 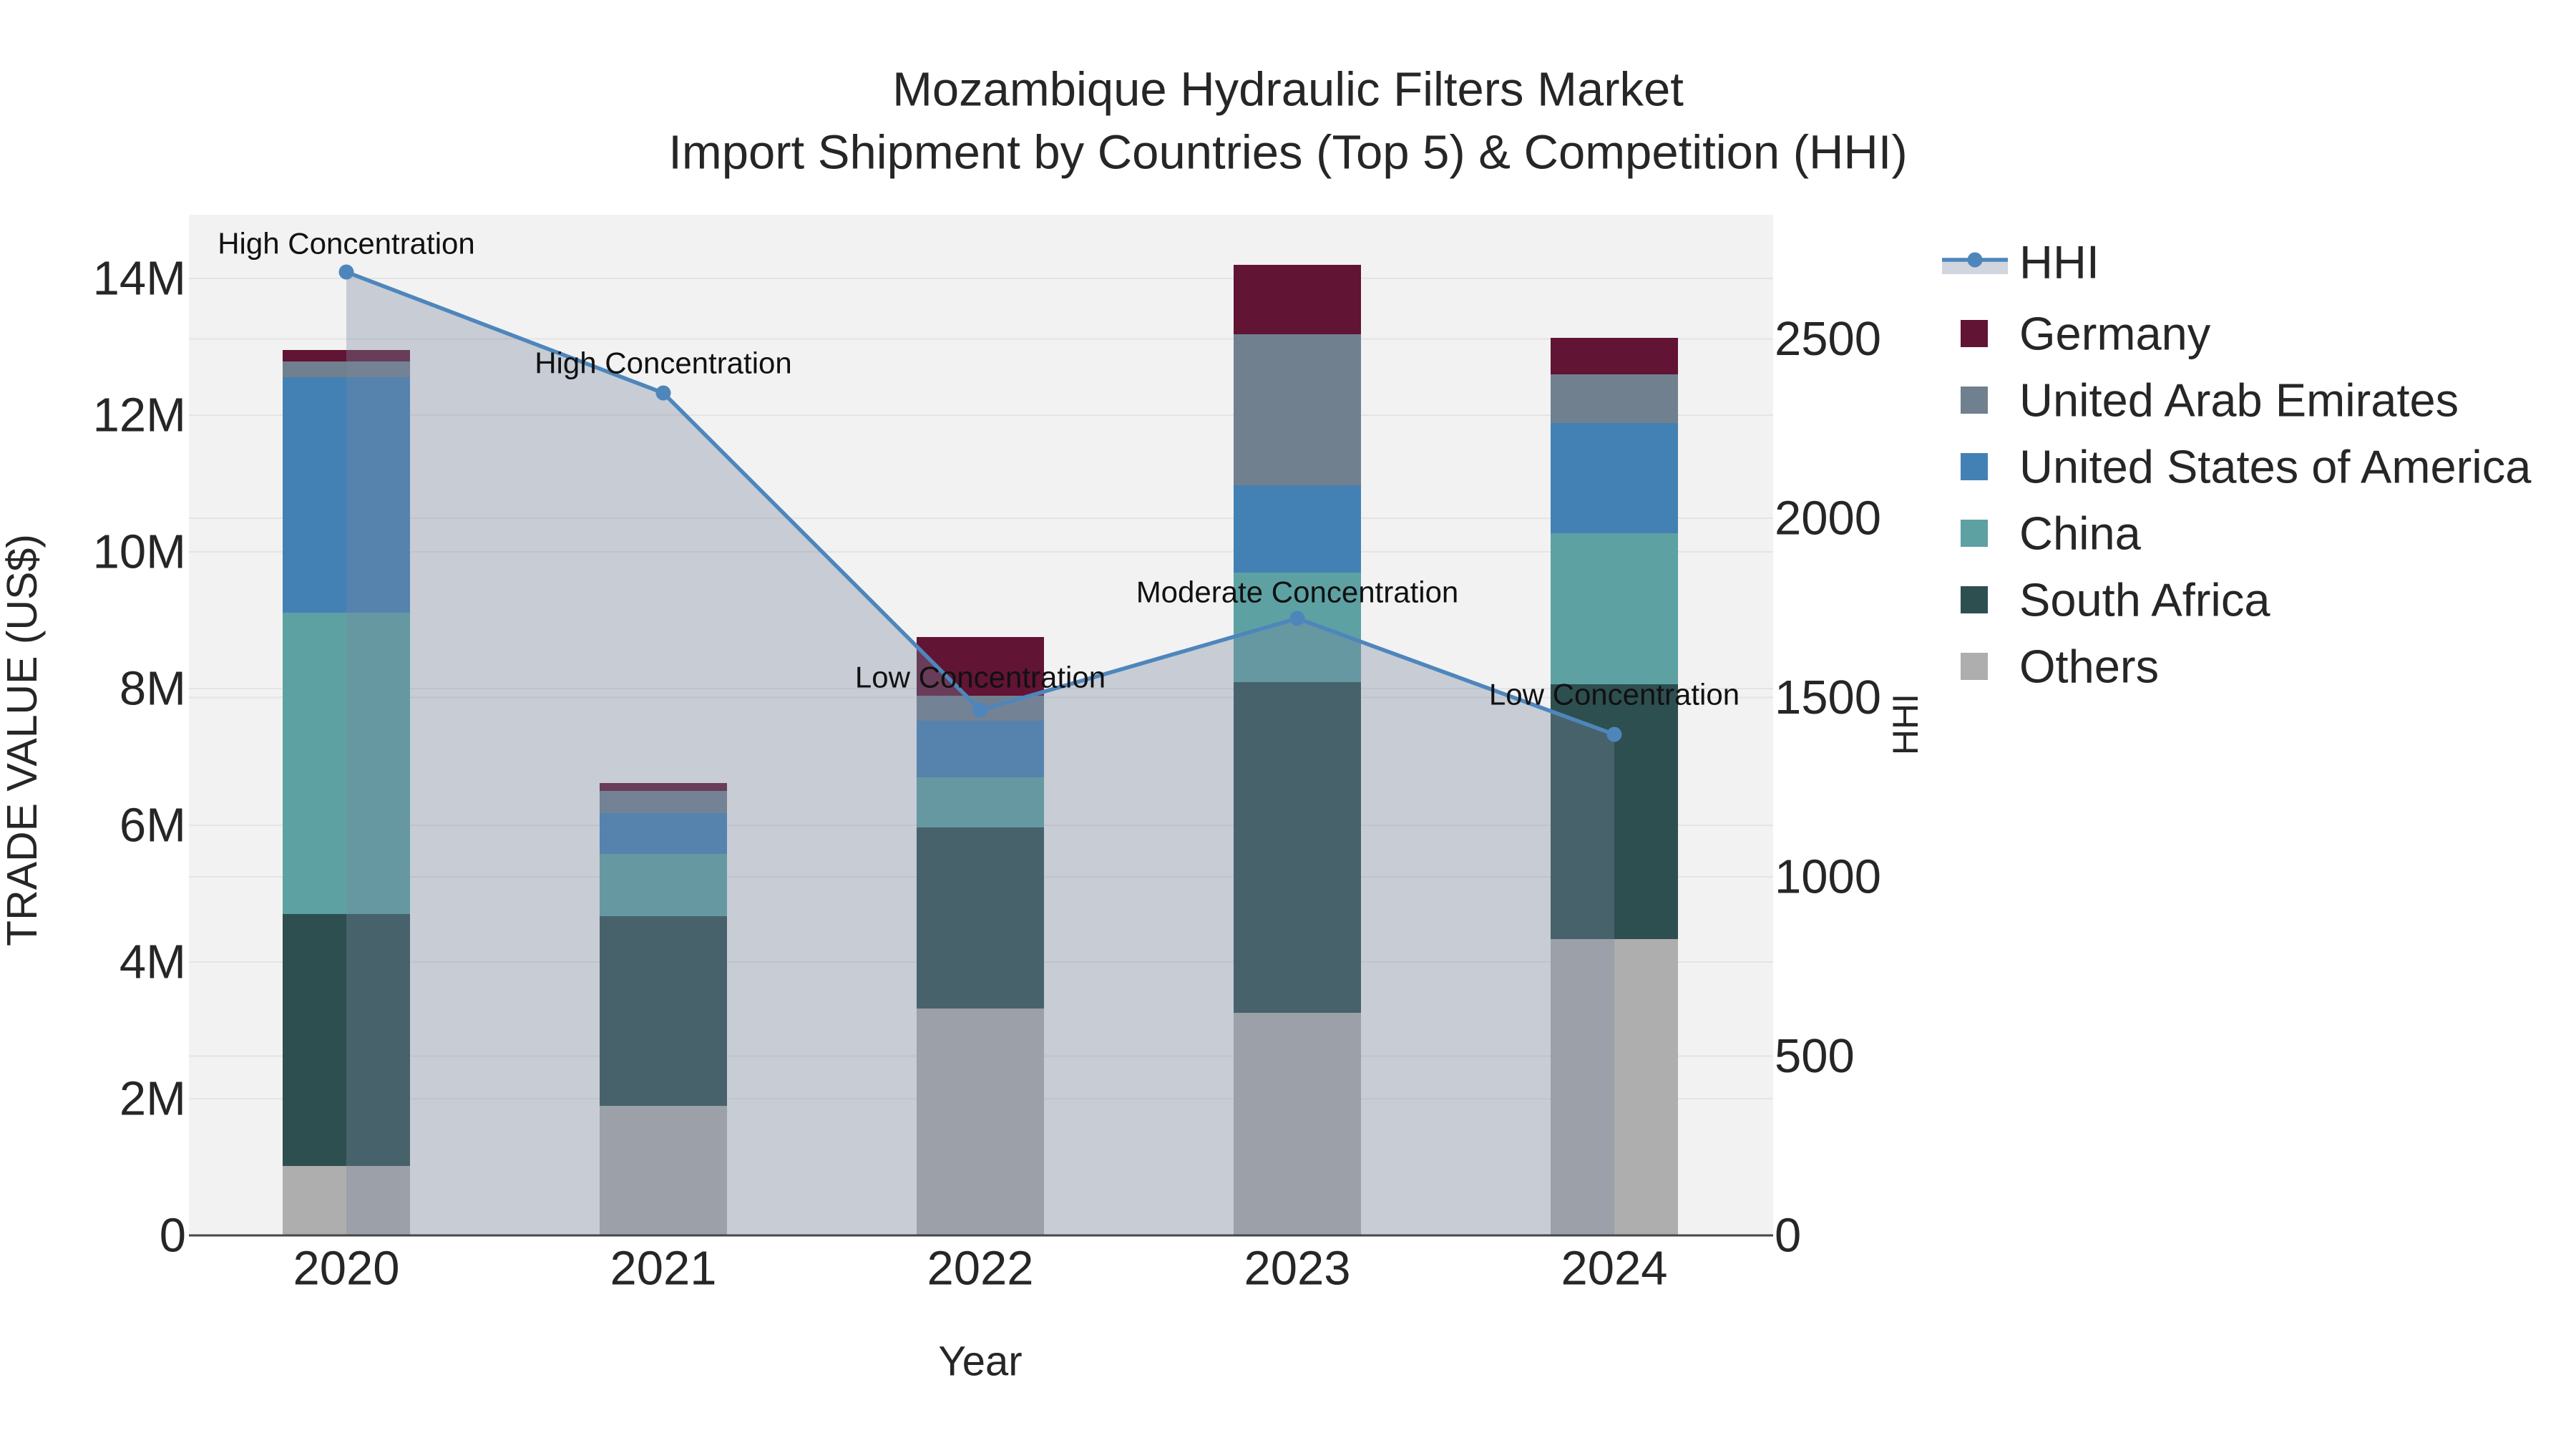 I want to click on svg-text: 2M, so click(x=152, y=1099).